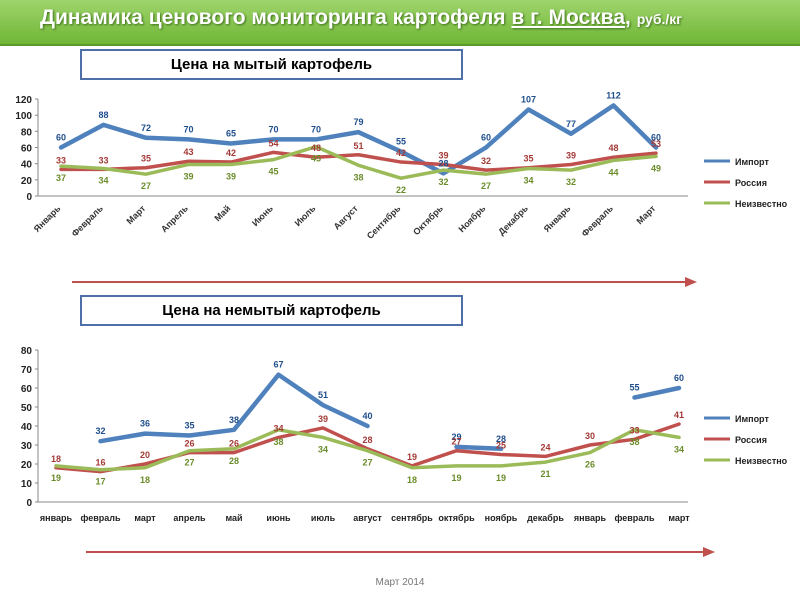 The height and width of the screenshot is (600, 800). Describe the element at coordinates (100, 482) in the screenshot. I see `data-label: 17` at that location.